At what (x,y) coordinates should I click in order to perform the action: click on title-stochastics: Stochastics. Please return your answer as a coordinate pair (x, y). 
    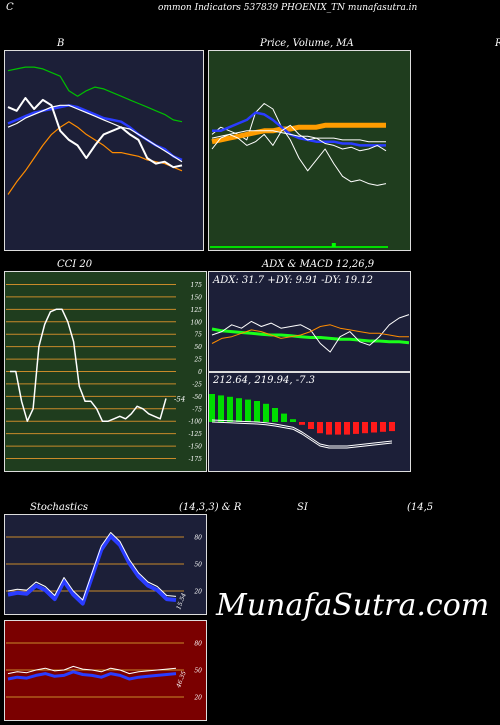
    Looking at the image, I should click on (59, 507).